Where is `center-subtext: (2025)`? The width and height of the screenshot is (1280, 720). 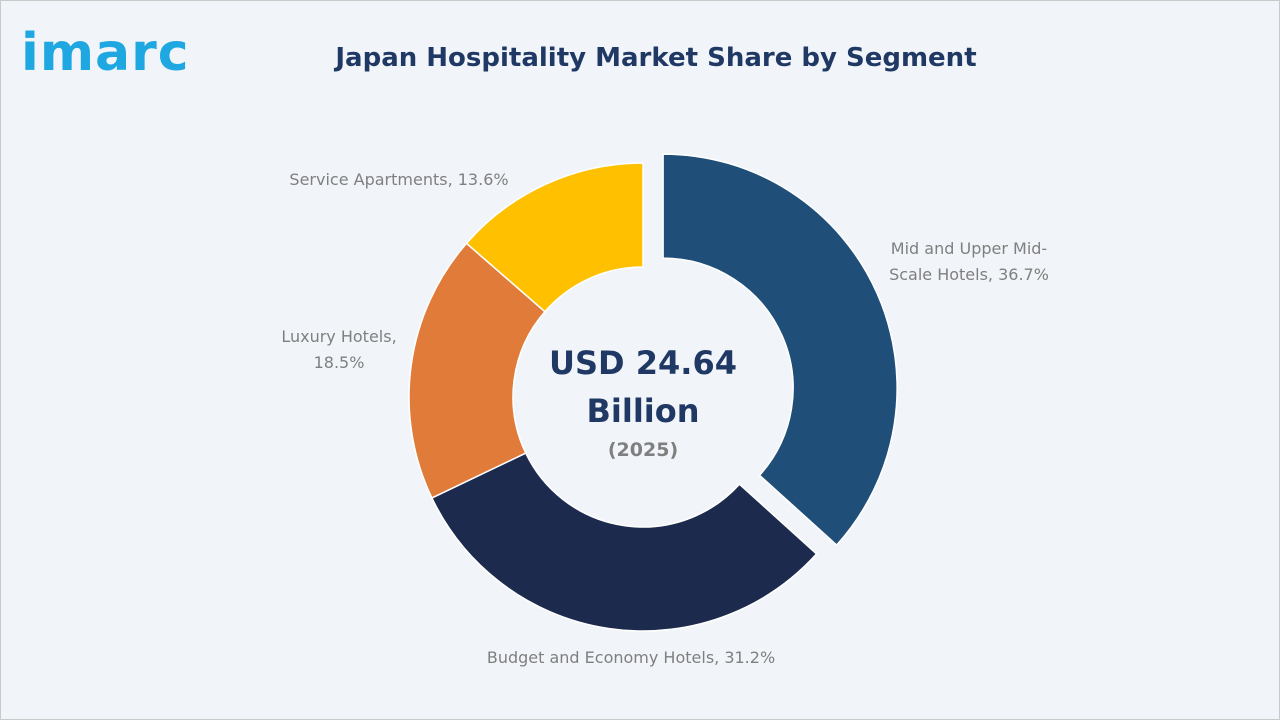 center-subtext: (2025) is located at coordinates (643, 450).